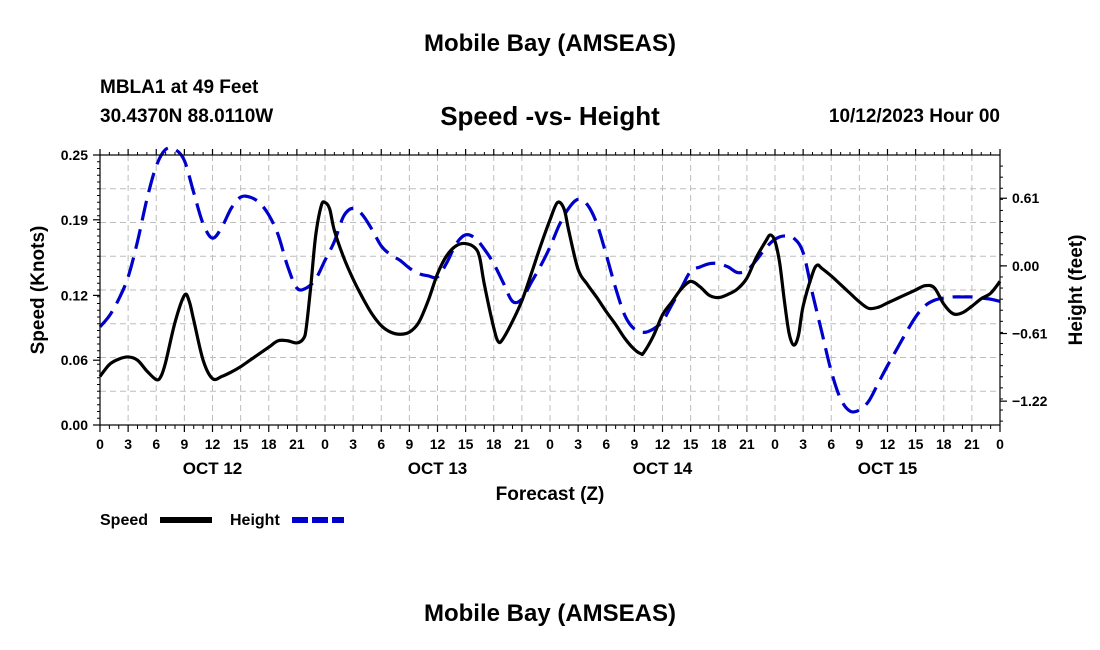 The width and height of the screenshot is (1100, 650). Describe the element at coordinates (663, 468) in the screenshot. I see `day-label: OCT 14` at that location.